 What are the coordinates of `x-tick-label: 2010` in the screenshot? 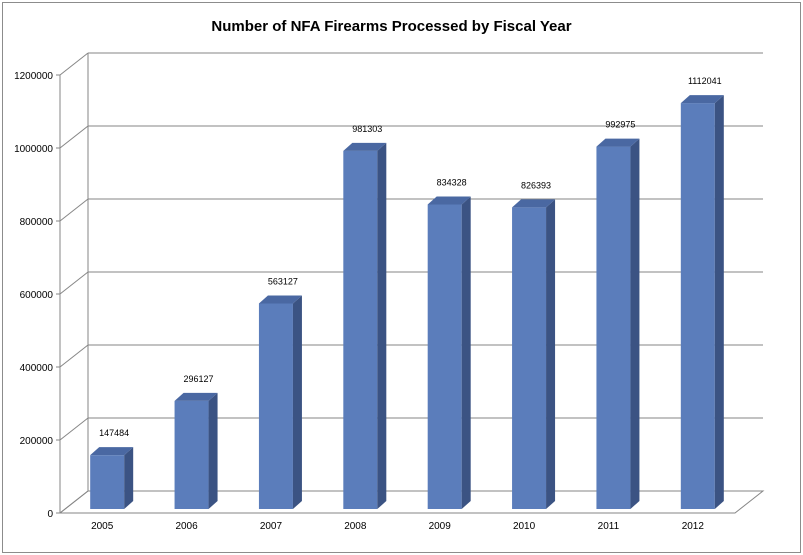 It's located at (524, 526).